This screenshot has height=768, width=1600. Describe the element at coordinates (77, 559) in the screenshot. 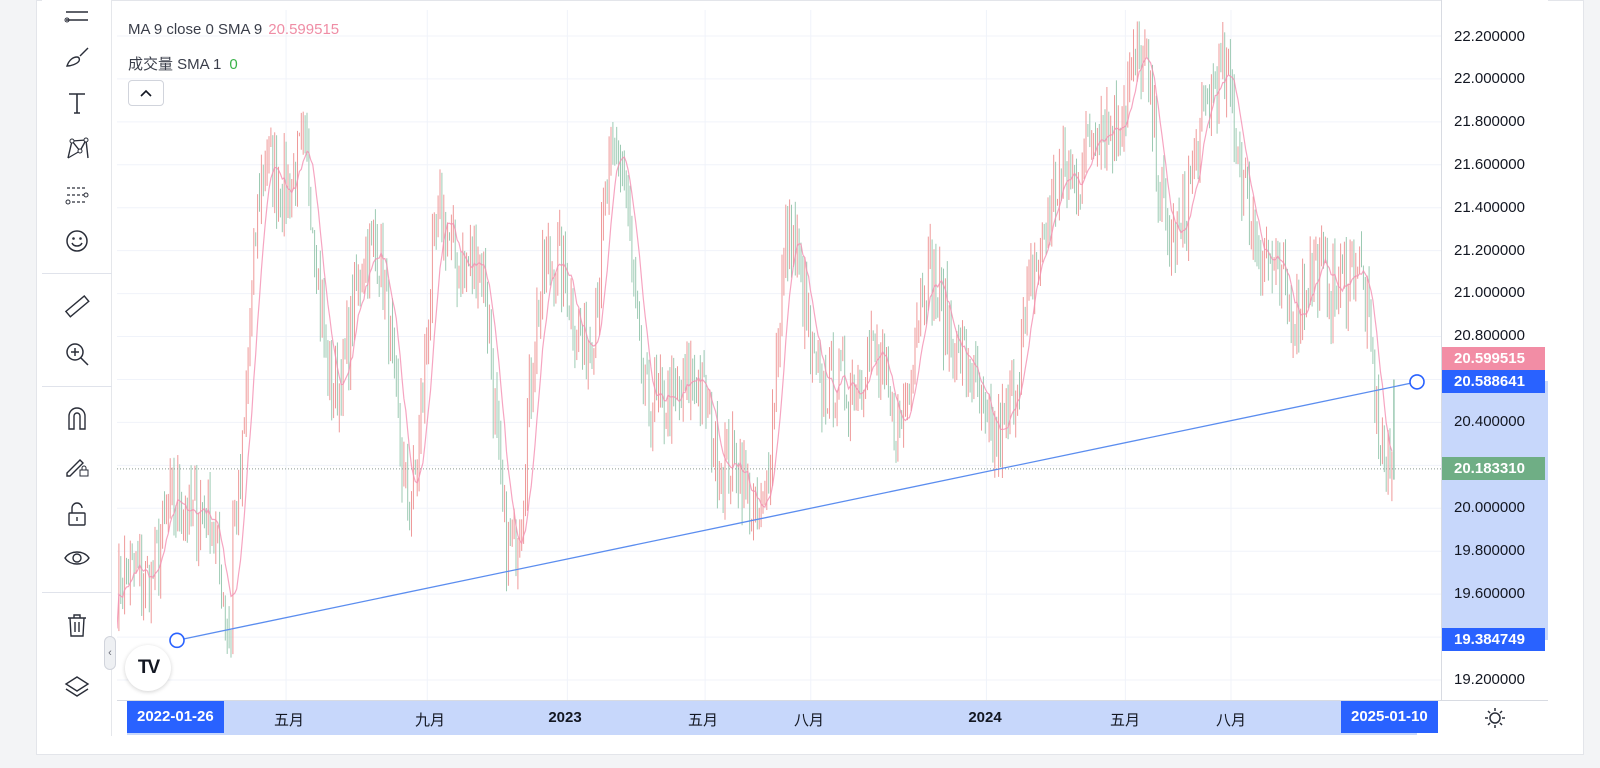

I see `eye-icon` at that location.